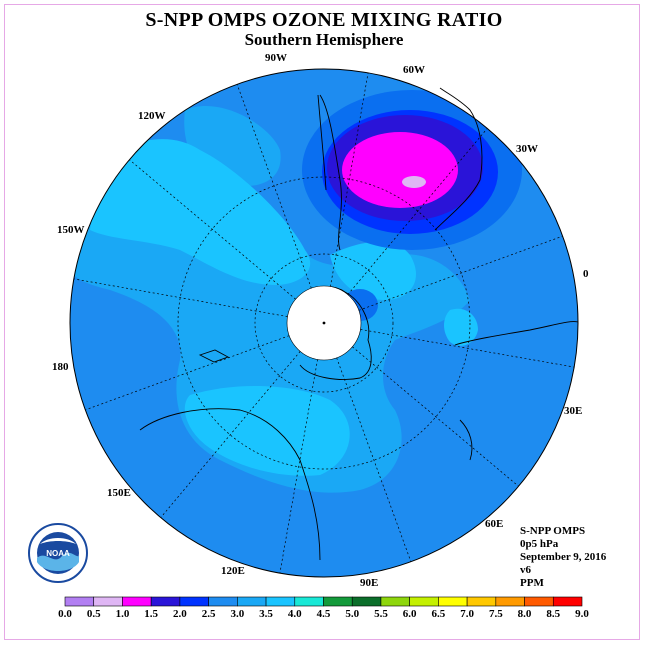  I want to click on colorbar-tick-label: 1.0, so click(122, 614).